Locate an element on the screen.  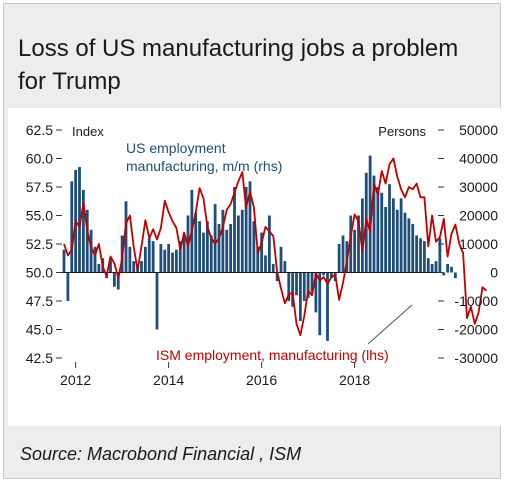
left-tick-label: 57.5 is located at coordinates (39, 187).